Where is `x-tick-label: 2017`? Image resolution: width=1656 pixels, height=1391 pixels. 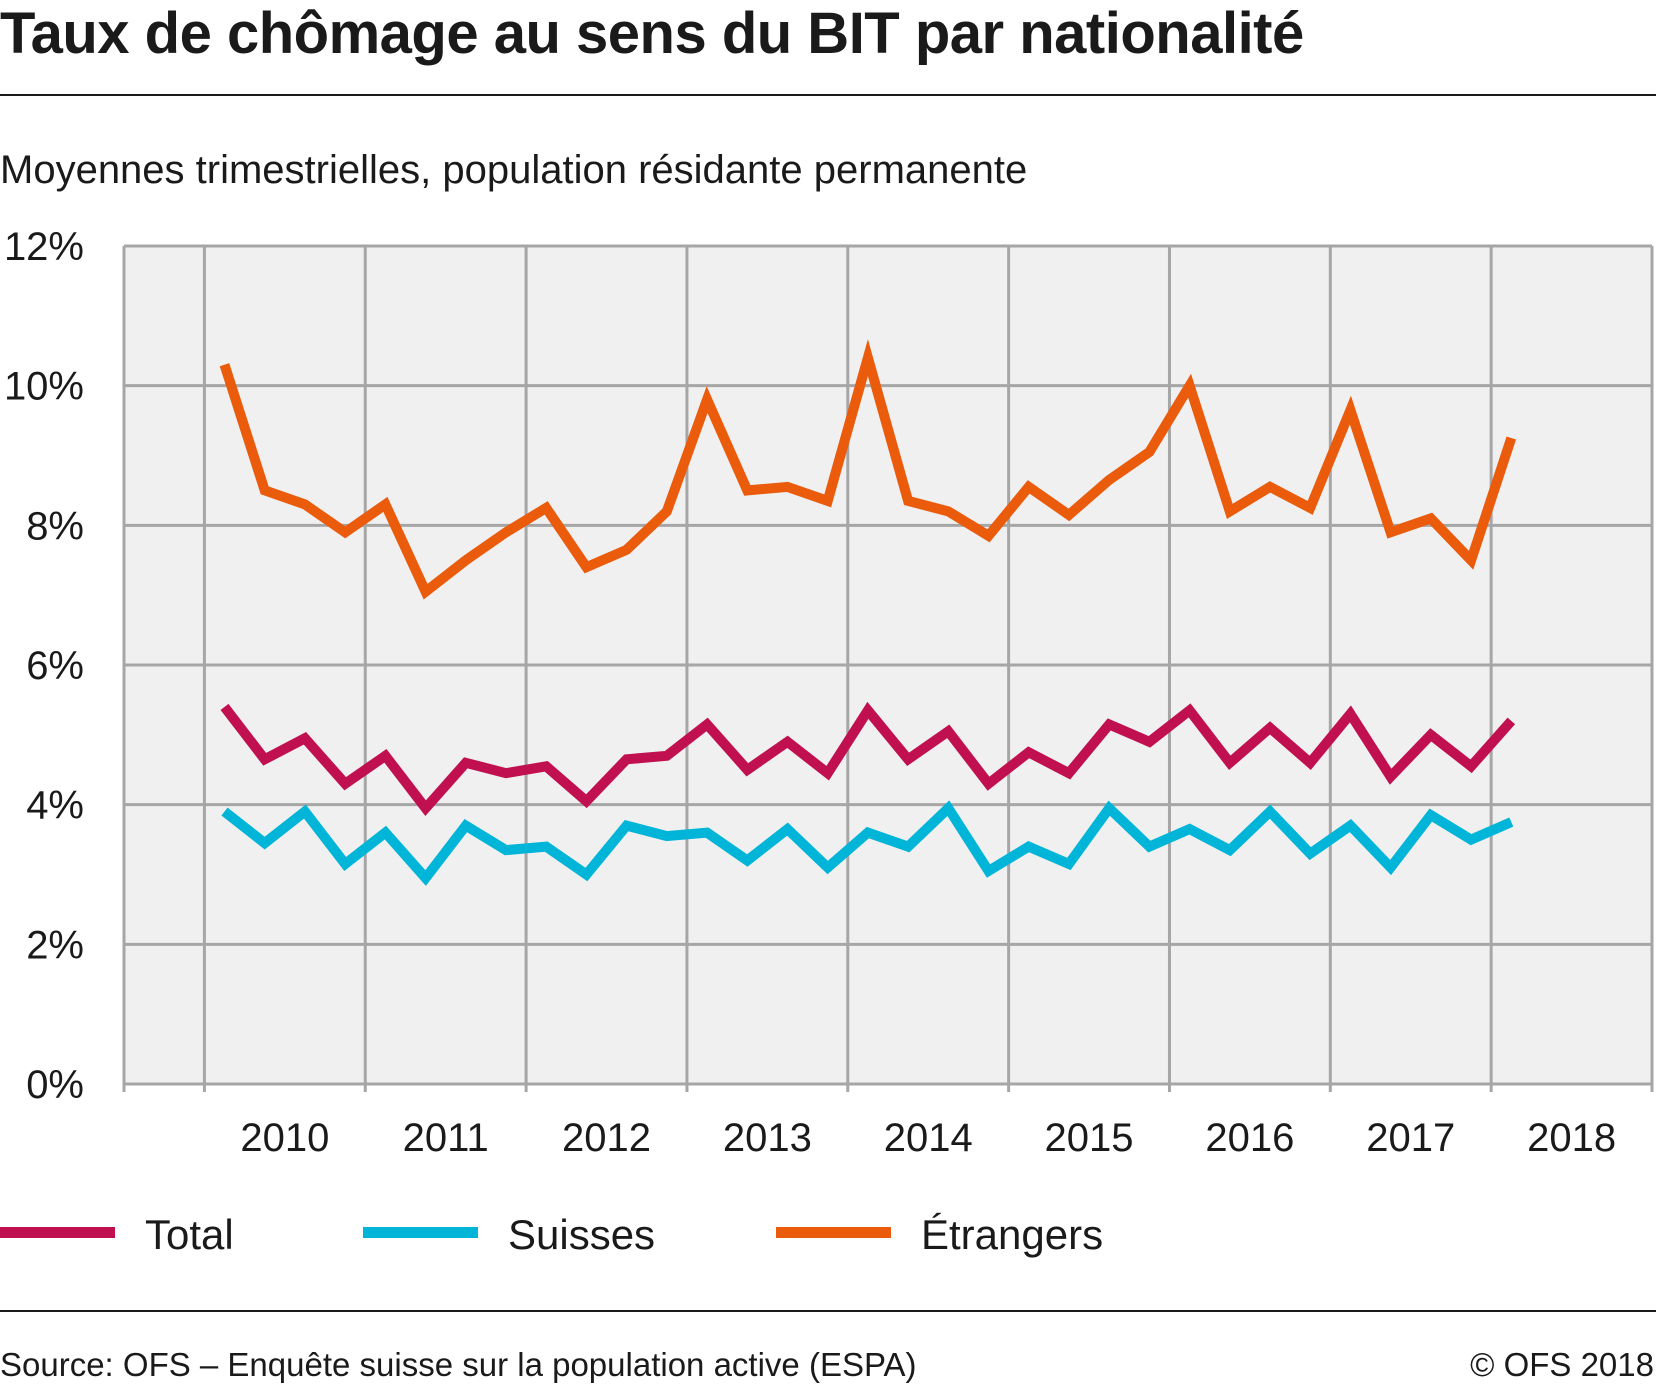 x-tick-label: 2017 is located at coordinates (1410, 1138).